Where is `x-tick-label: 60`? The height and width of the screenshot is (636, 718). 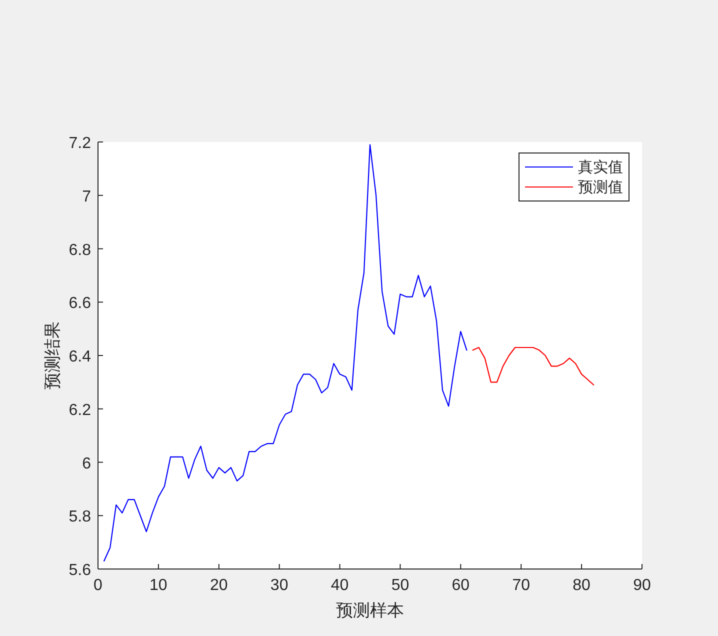 x-tick-label: 60 is located at coordinates (461, 585).